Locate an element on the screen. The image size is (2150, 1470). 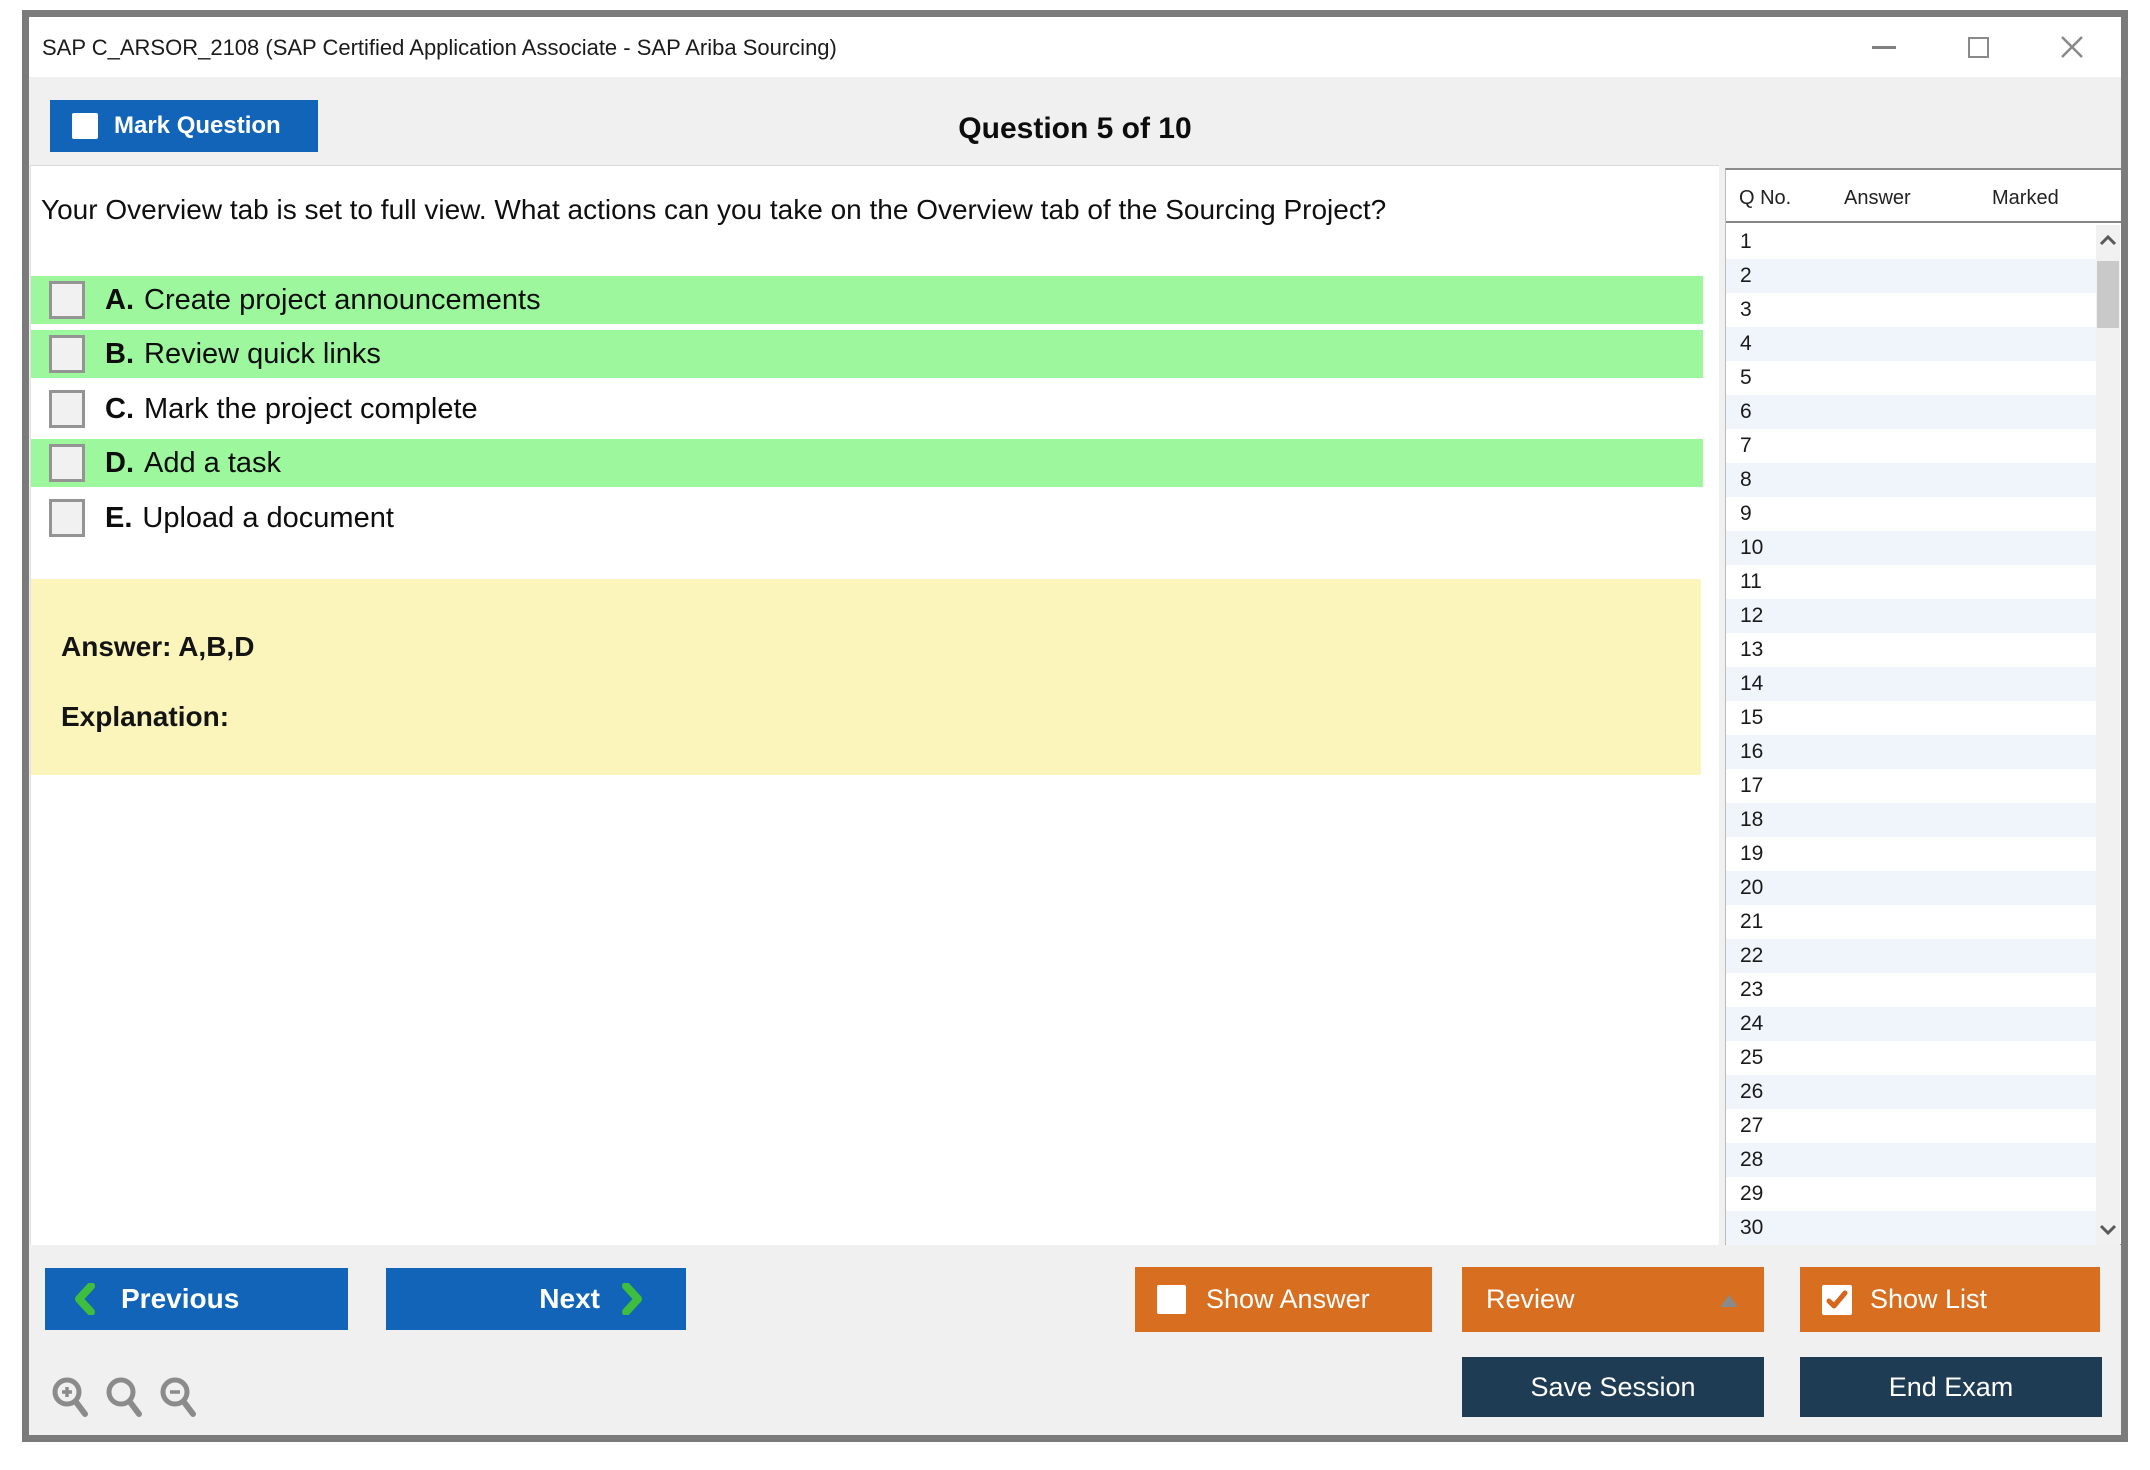
table-row: 6 is located at coordinates (1911, 412).